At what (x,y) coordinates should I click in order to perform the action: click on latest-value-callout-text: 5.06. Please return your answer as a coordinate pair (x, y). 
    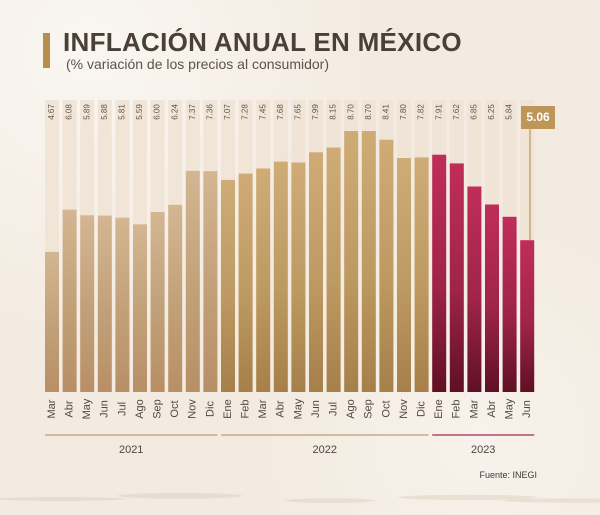
    Looking at the image, I should click on (538, 117).